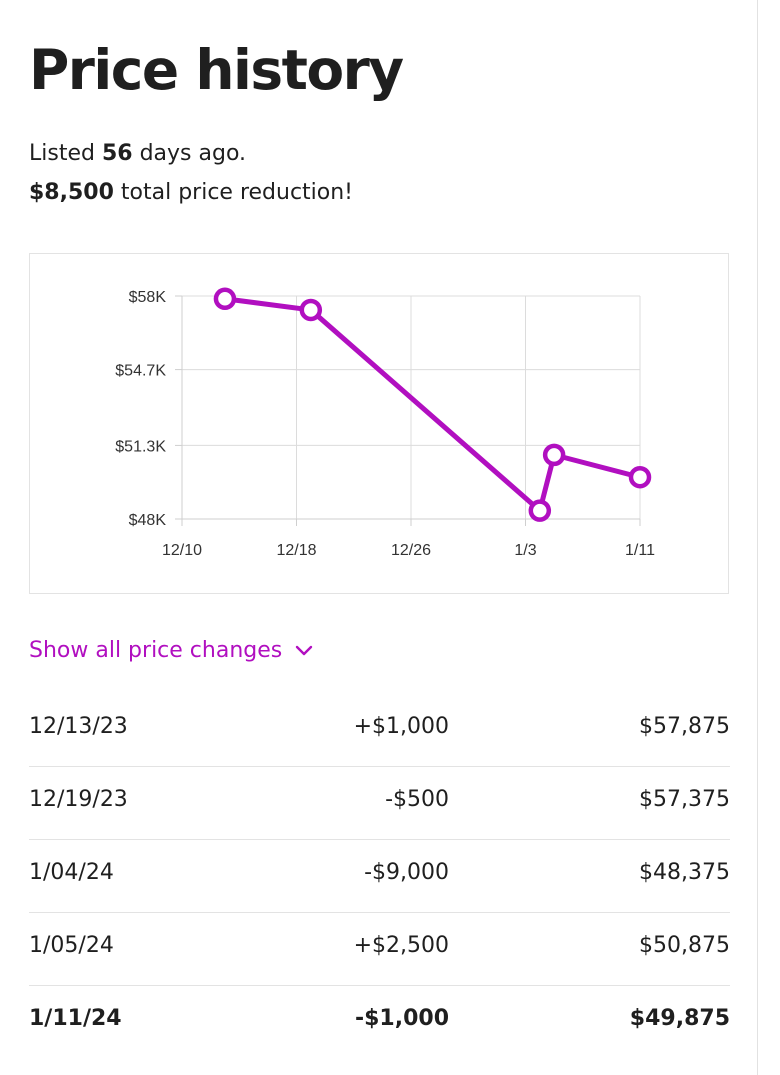 The height and width of the screenshot is (1075, 780). What do you see at coordinates (148, 520) in the screenshot?
I see `y-tick-label: $48K` at bounding box center [148, 520].